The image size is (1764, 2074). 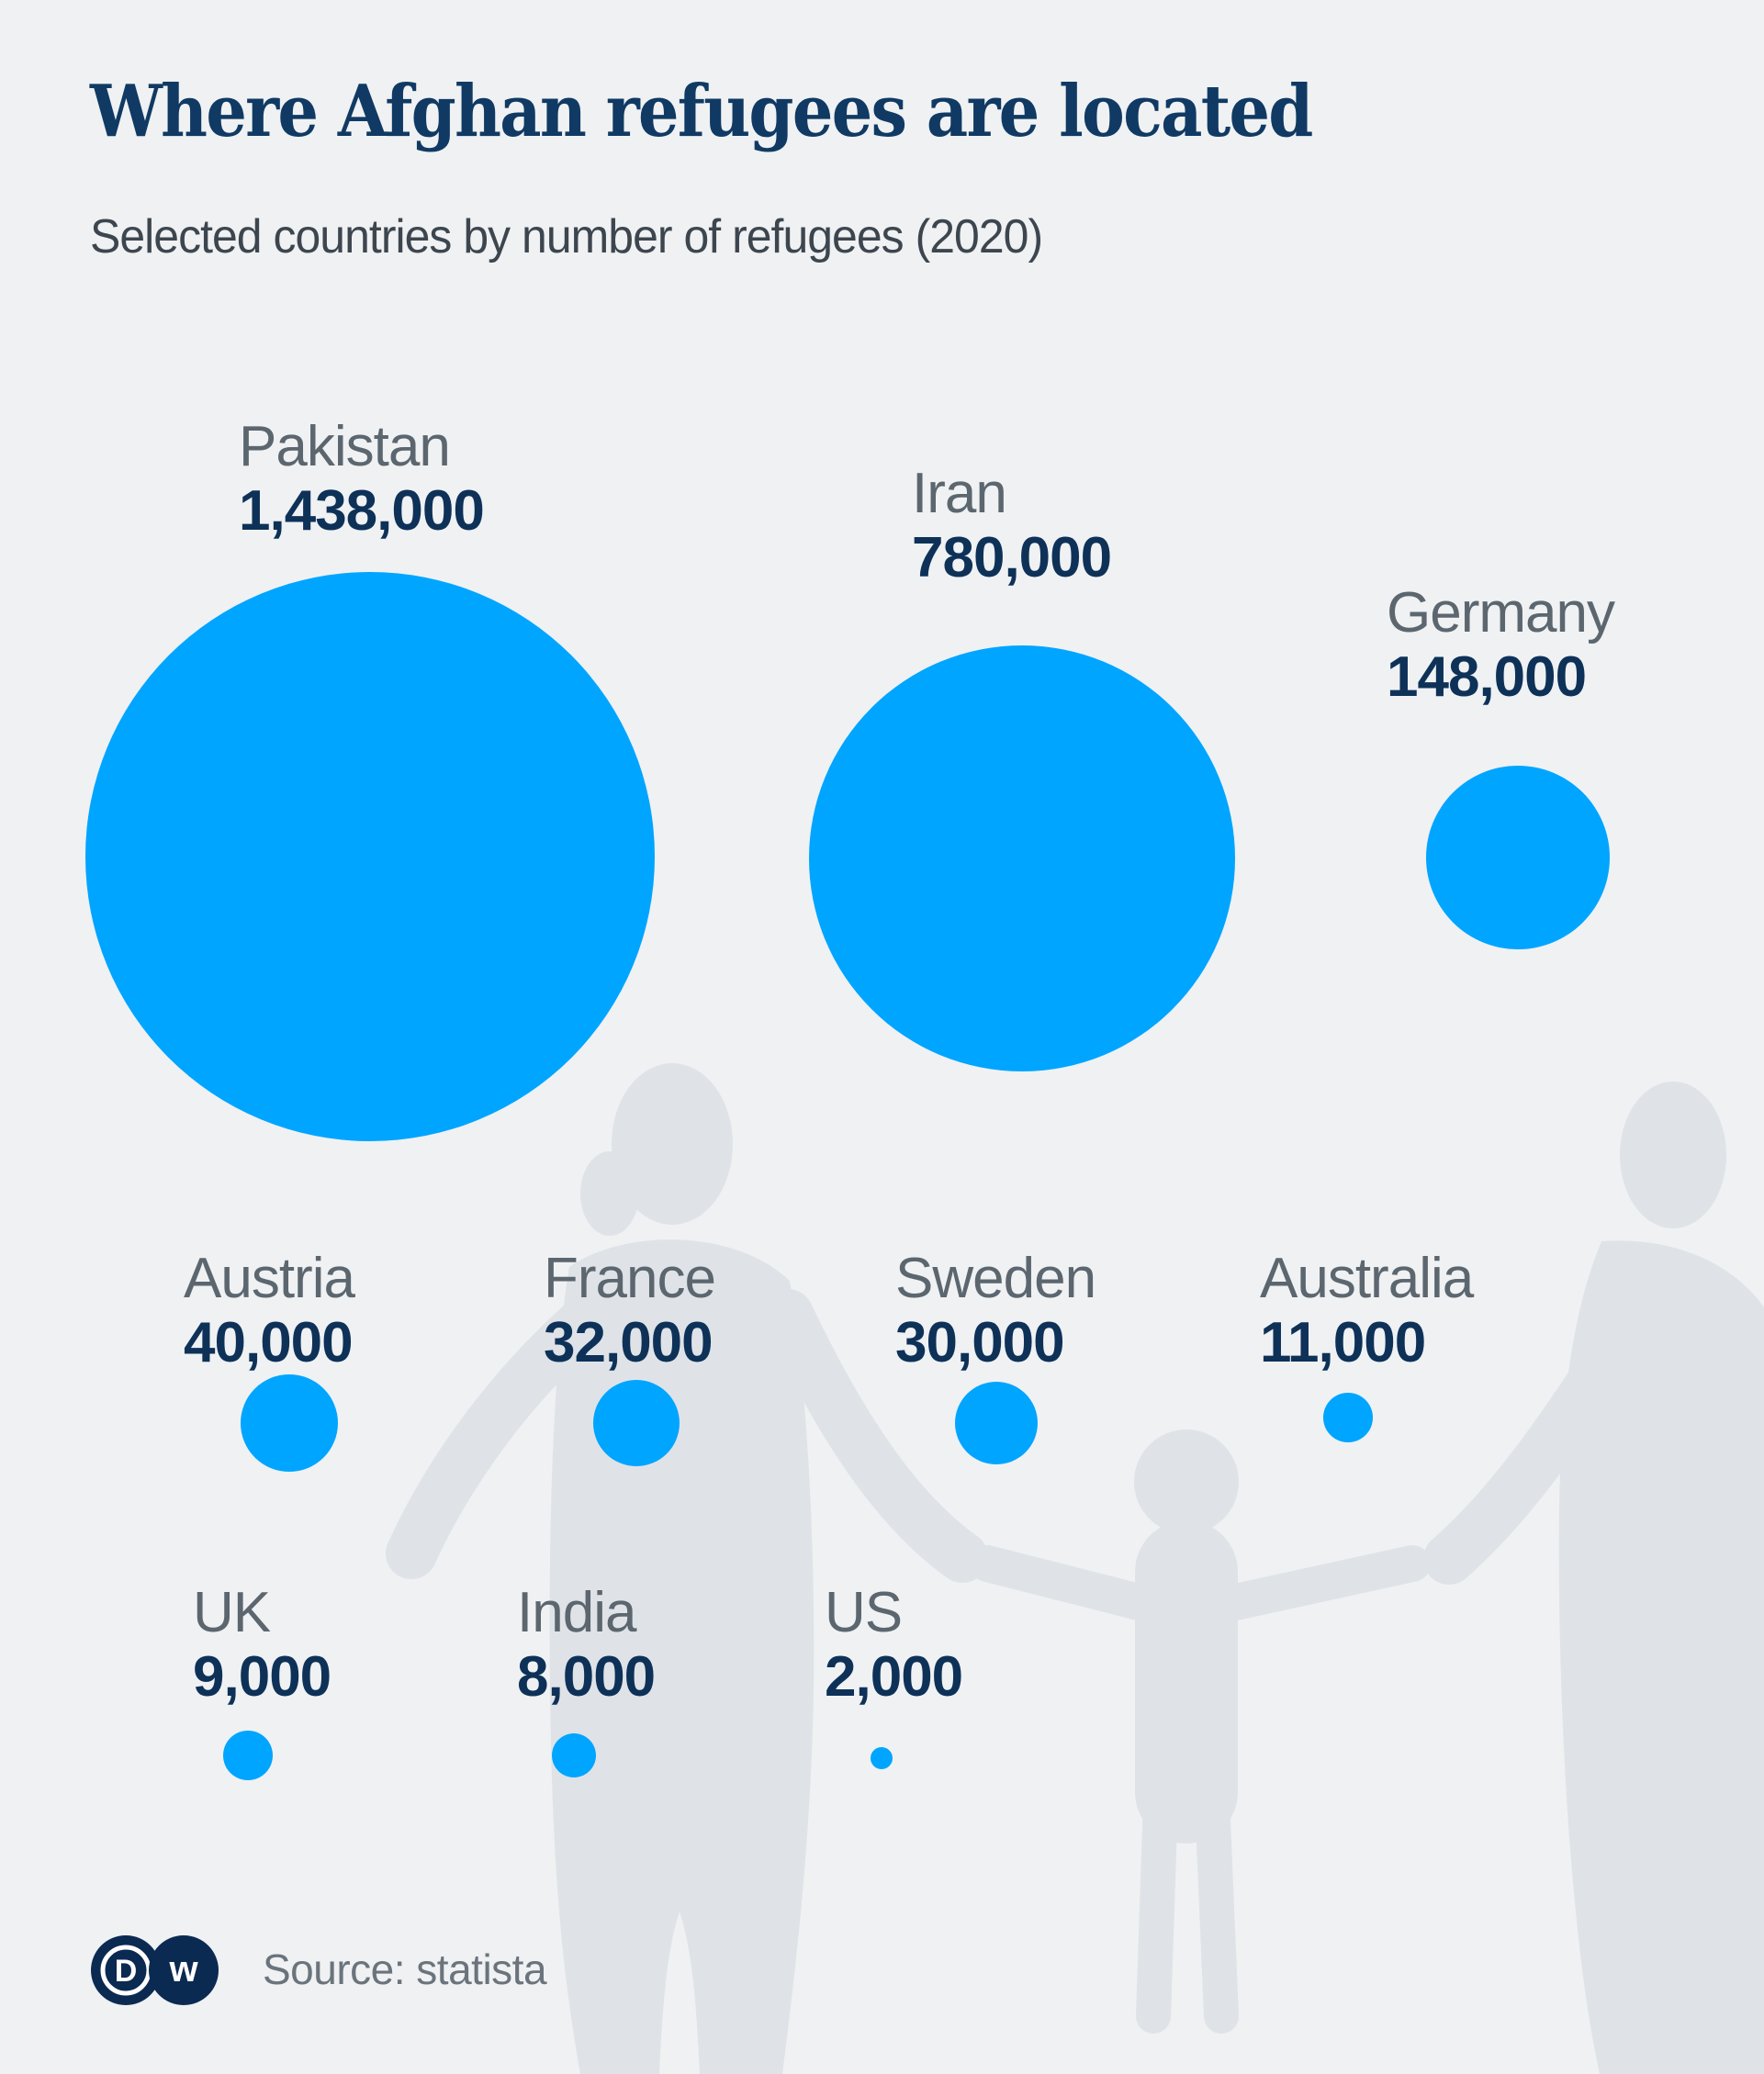 What do you see at coordinates (894, 1677) in the screenshot?
I see `country-value: 2,000` at bounding box center [894, 1677].